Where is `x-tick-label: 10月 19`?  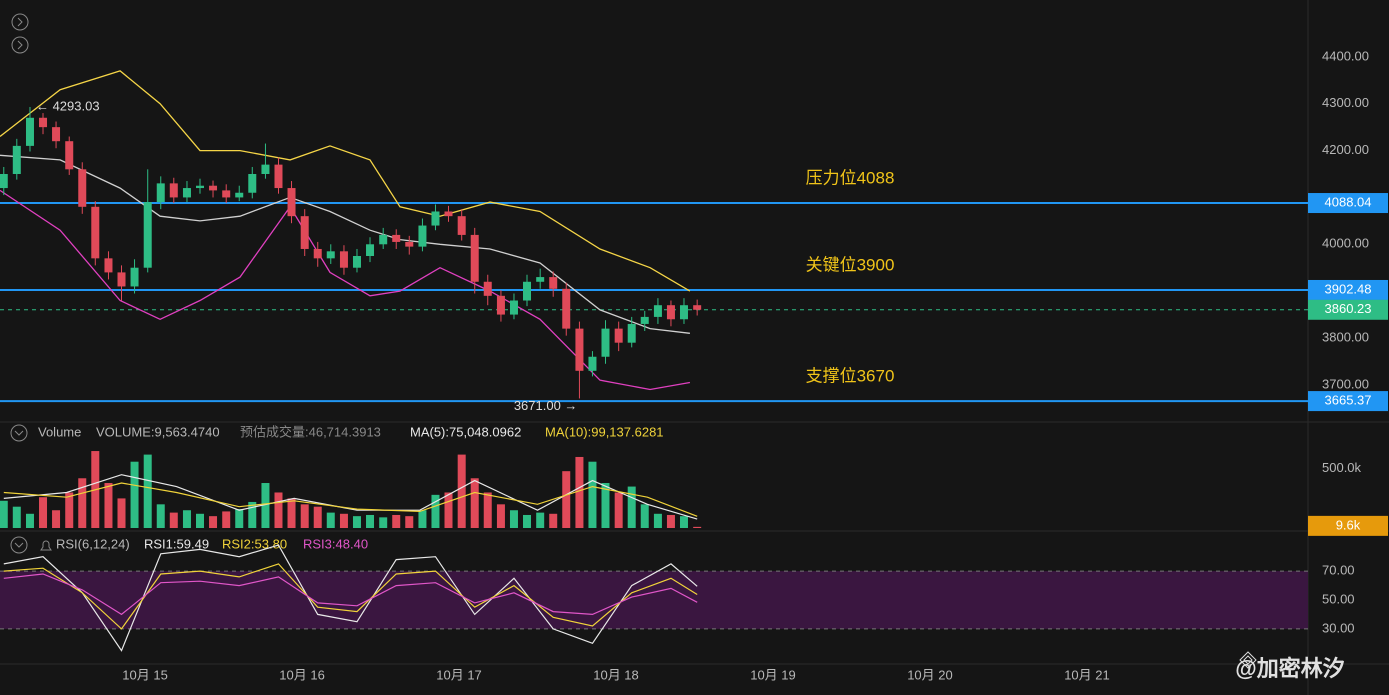
x-tick-label: 10月 19 is located at coordinates (773, 674).